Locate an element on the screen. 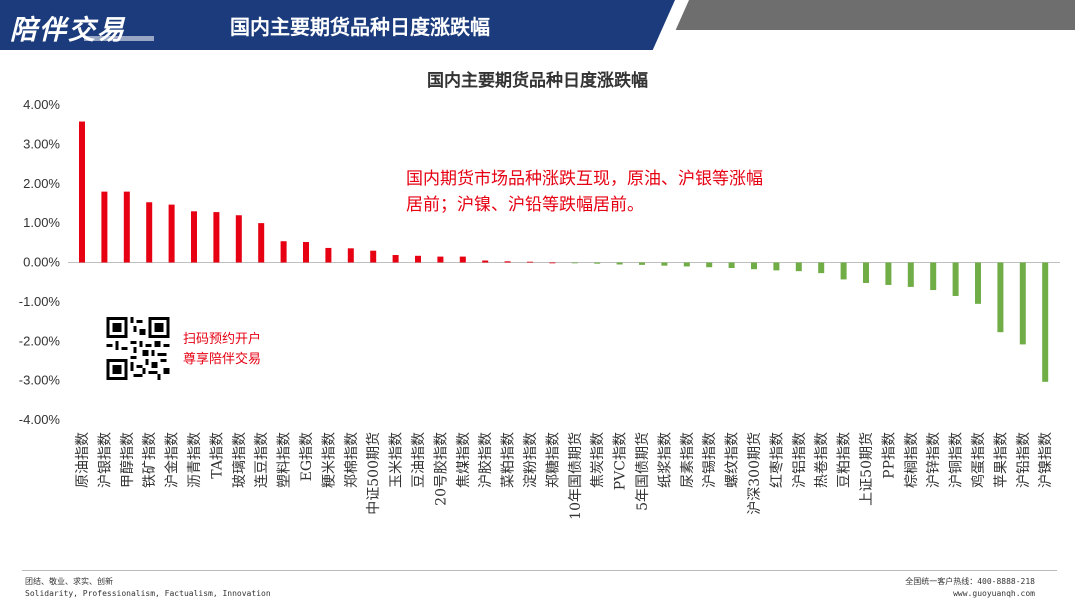  bar-5年国债期货 is located at coordinates (642, 263).